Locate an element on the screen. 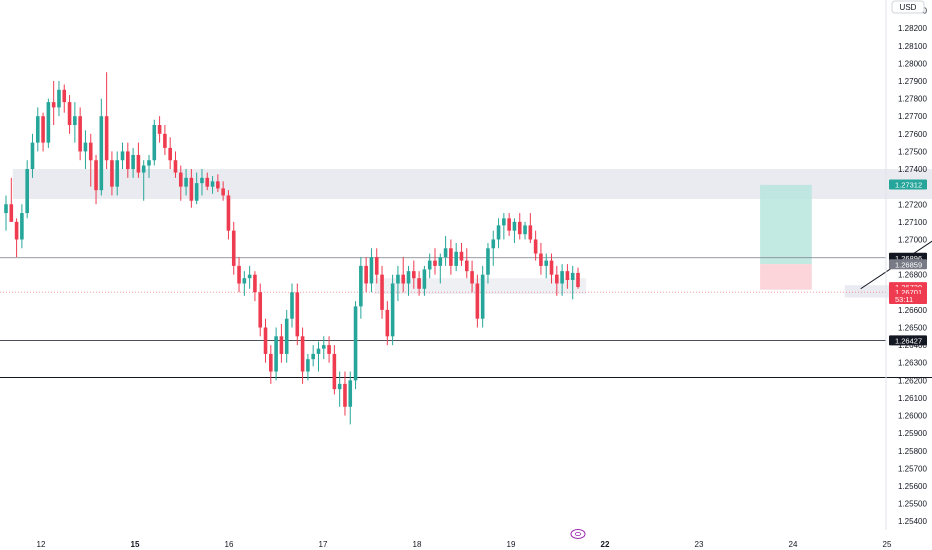  supply-demand-zone is located at coordinates (480, 286).